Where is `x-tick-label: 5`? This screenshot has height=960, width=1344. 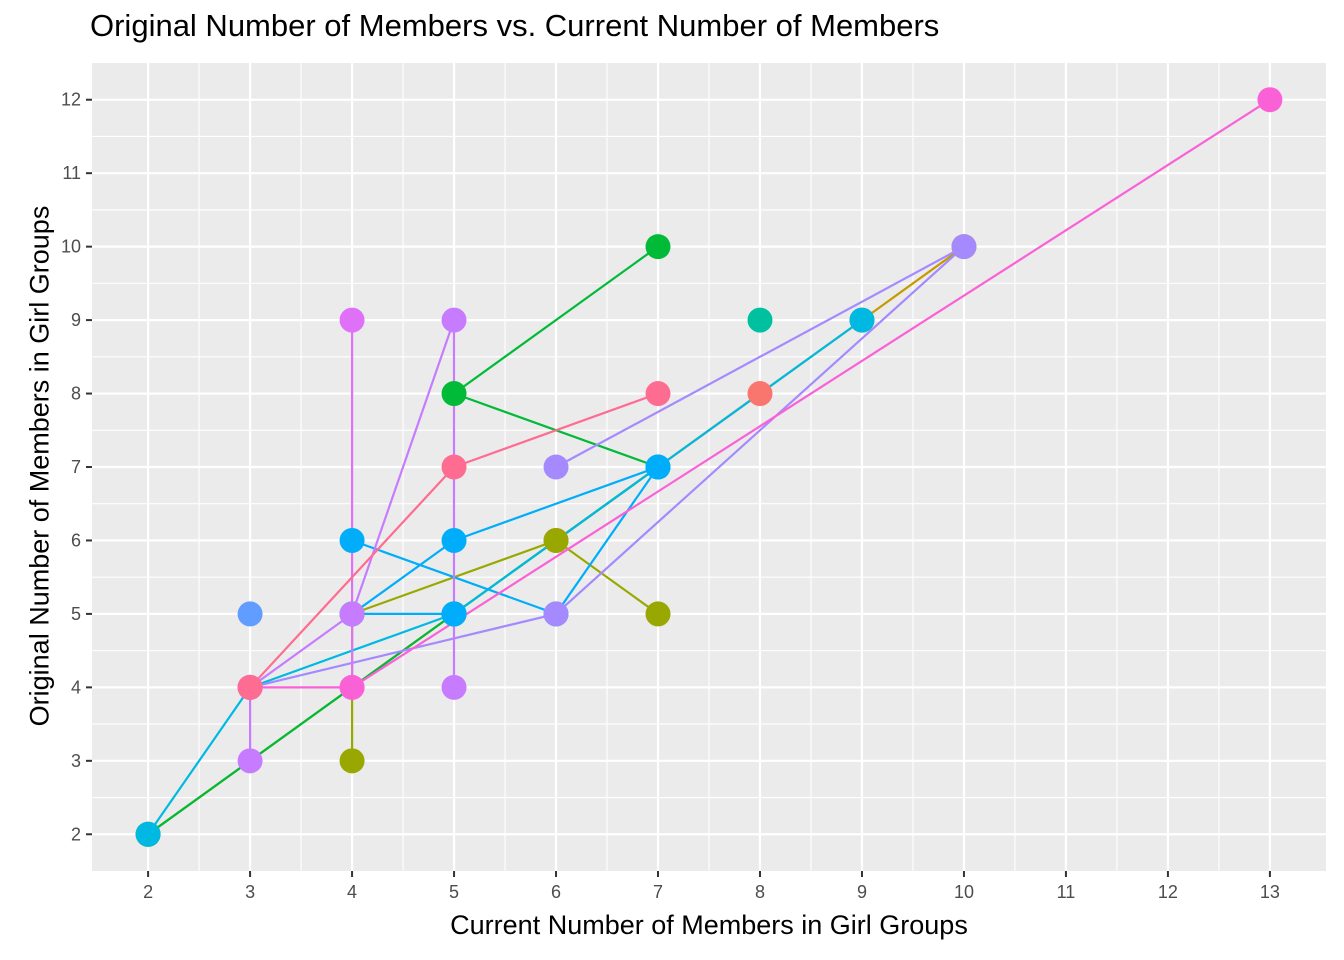
x-tick-label: 5 is located at coordinates (454, 892).